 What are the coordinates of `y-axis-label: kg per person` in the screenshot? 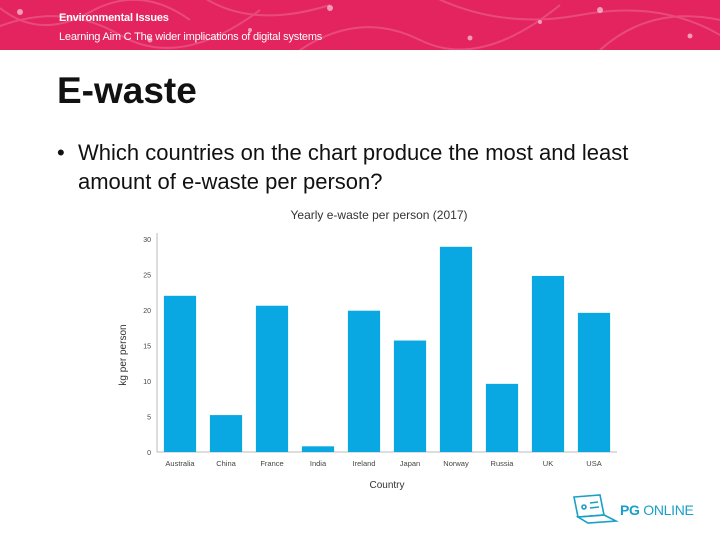 It's located at (123, 354).